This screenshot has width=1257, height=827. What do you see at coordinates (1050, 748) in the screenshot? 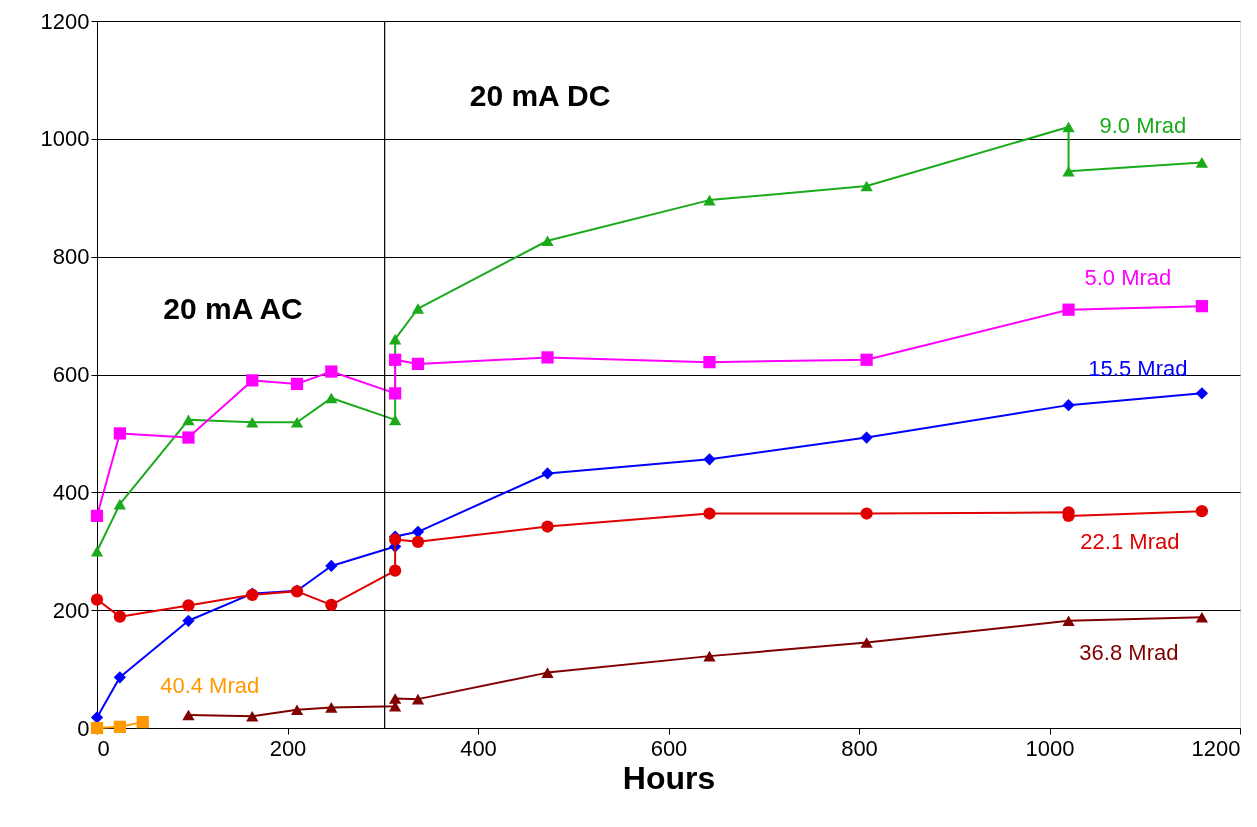
I see `x-tick-label: 1000` at bounding box center [1050, 748].